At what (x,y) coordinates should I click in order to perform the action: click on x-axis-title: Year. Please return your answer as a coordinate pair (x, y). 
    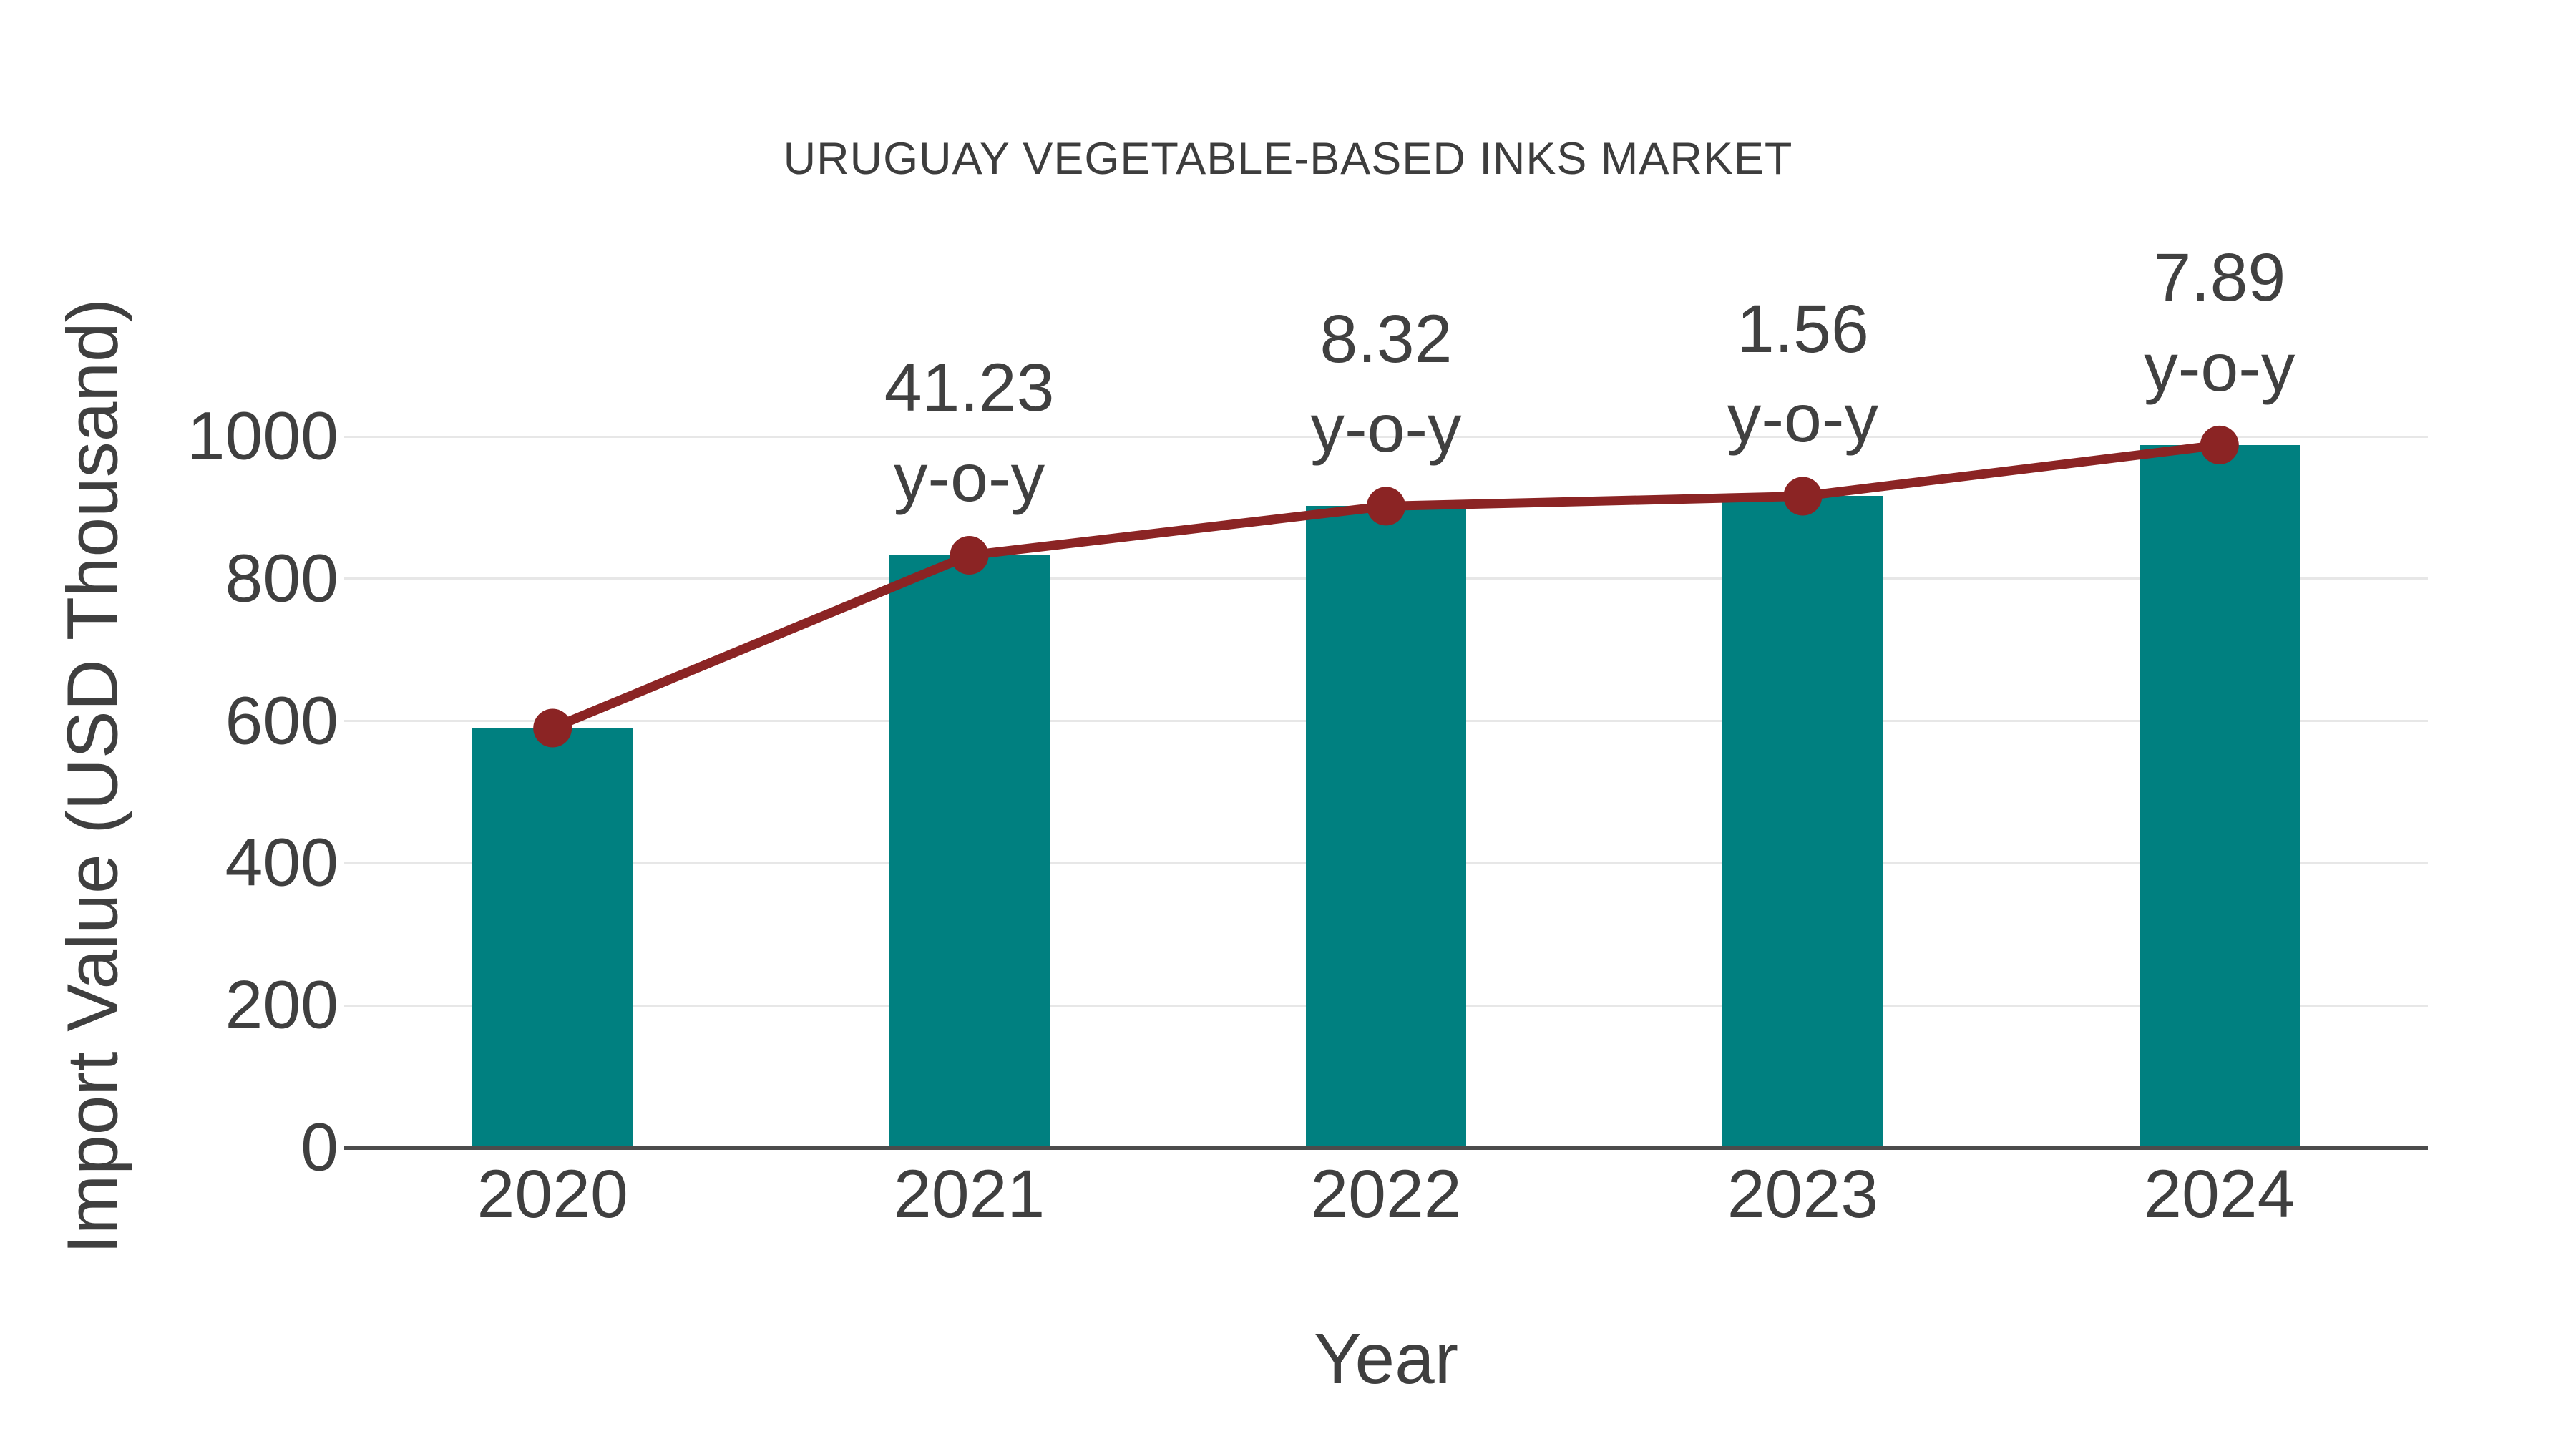
    Looking at the image, I should click on (1386, 1359).